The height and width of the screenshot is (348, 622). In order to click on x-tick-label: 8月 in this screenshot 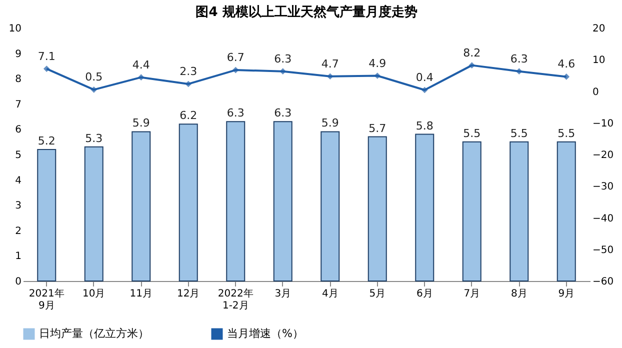, I will do `click(519, 294)`.